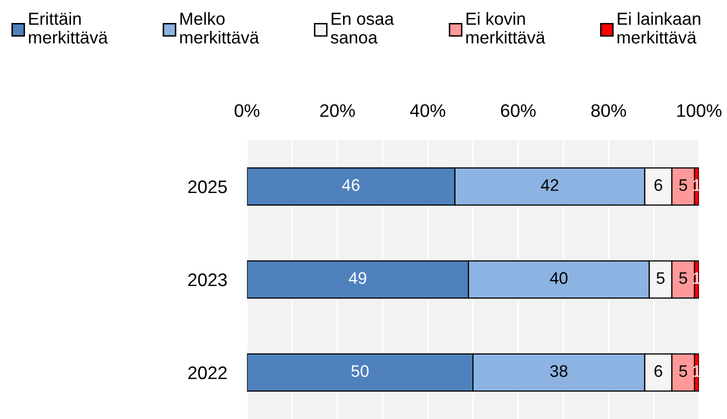  What do you see at coordinates (549, 185) in the screenshot?
I see `data-label: 42` at bounding box center [549, 185].